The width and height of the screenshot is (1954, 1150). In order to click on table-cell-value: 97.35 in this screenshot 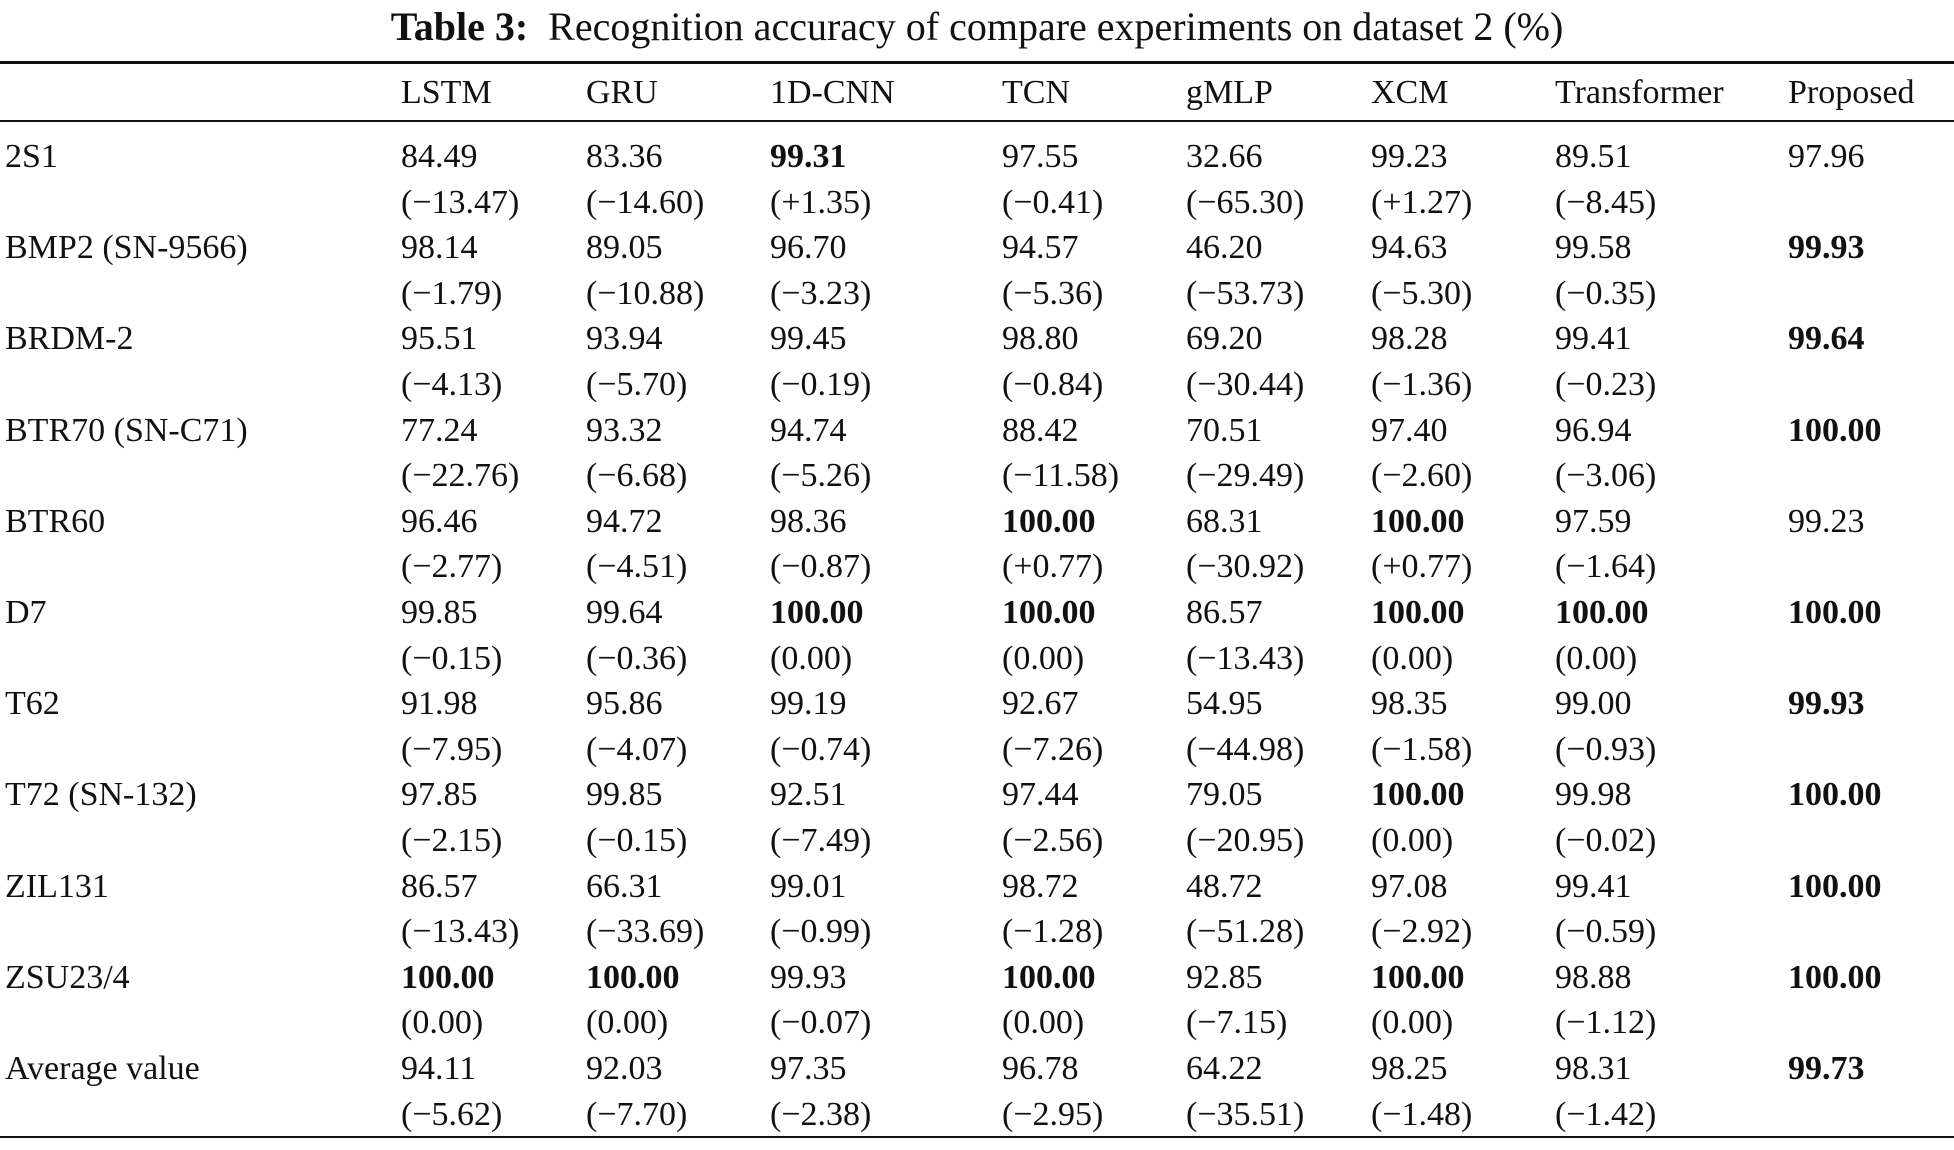, I will do `click(808, 1068)`.